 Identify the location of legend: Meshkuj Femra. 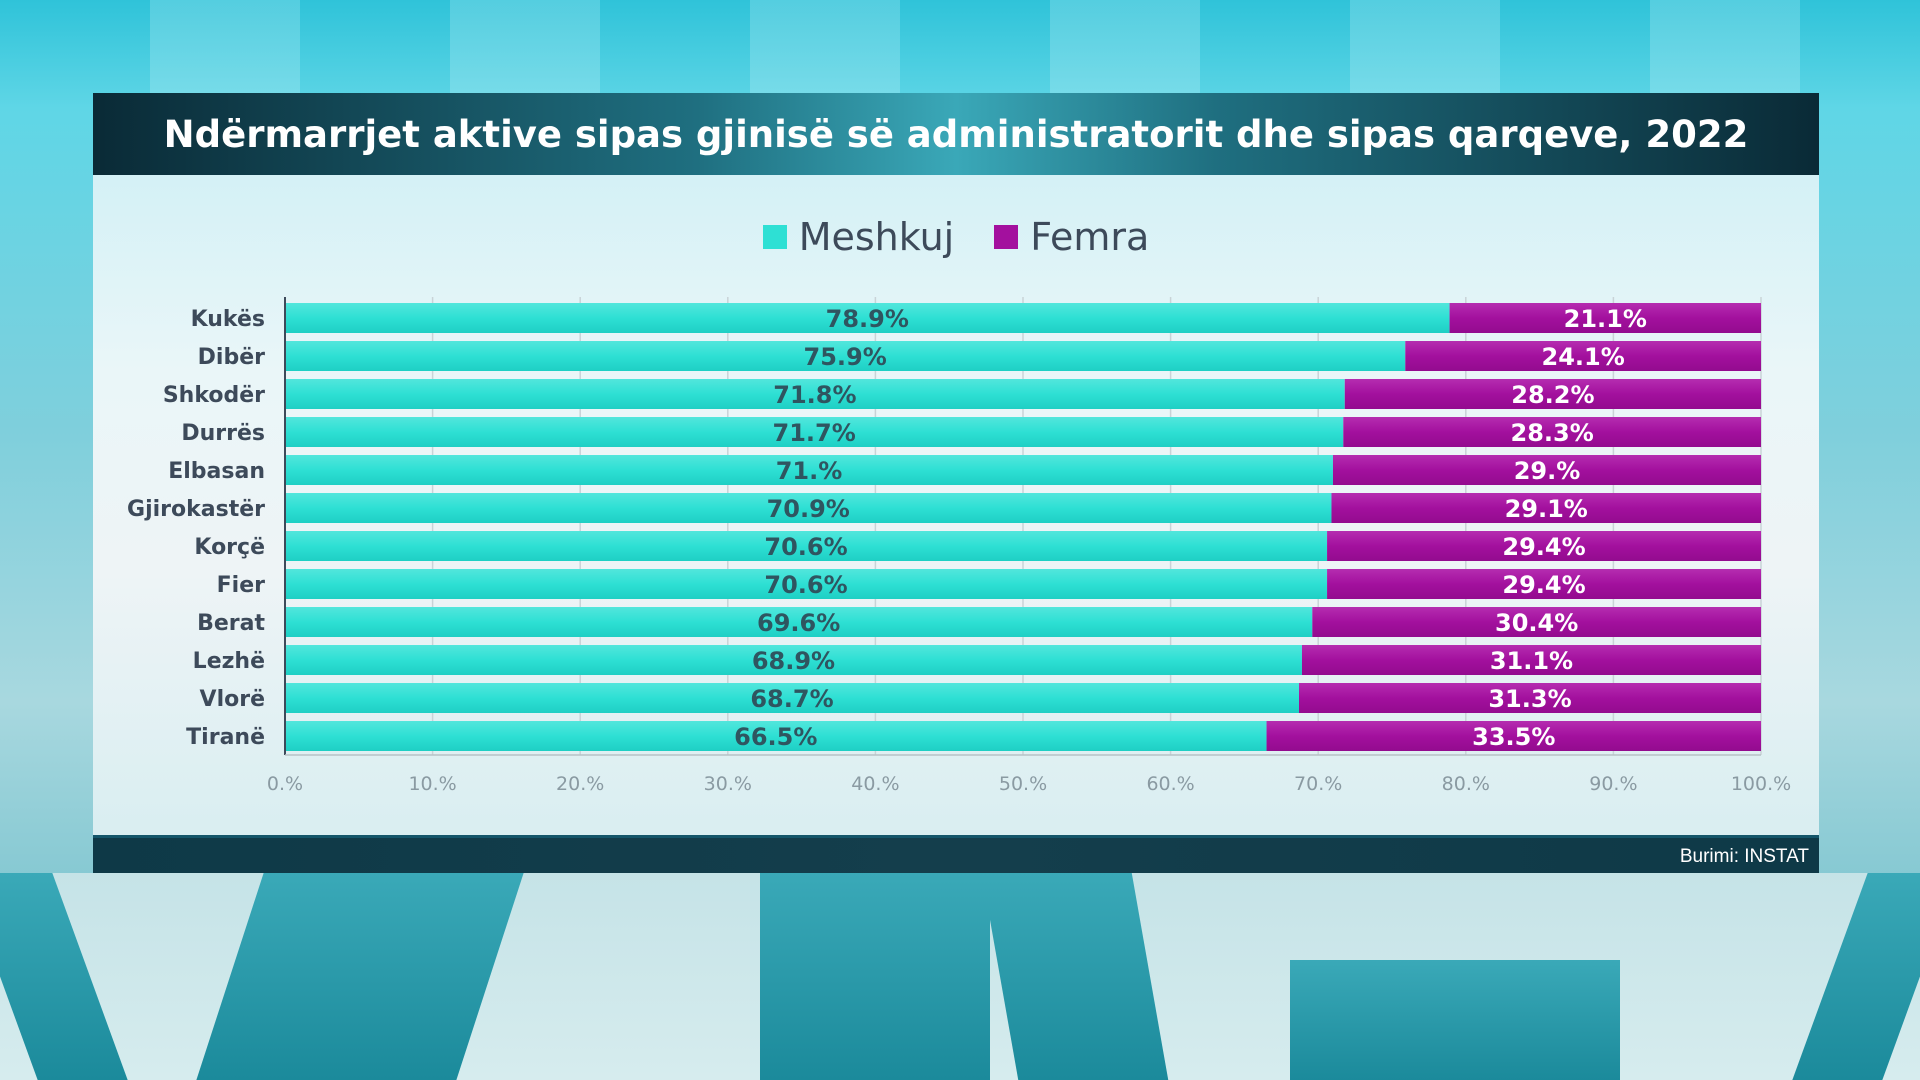
(956, 237).